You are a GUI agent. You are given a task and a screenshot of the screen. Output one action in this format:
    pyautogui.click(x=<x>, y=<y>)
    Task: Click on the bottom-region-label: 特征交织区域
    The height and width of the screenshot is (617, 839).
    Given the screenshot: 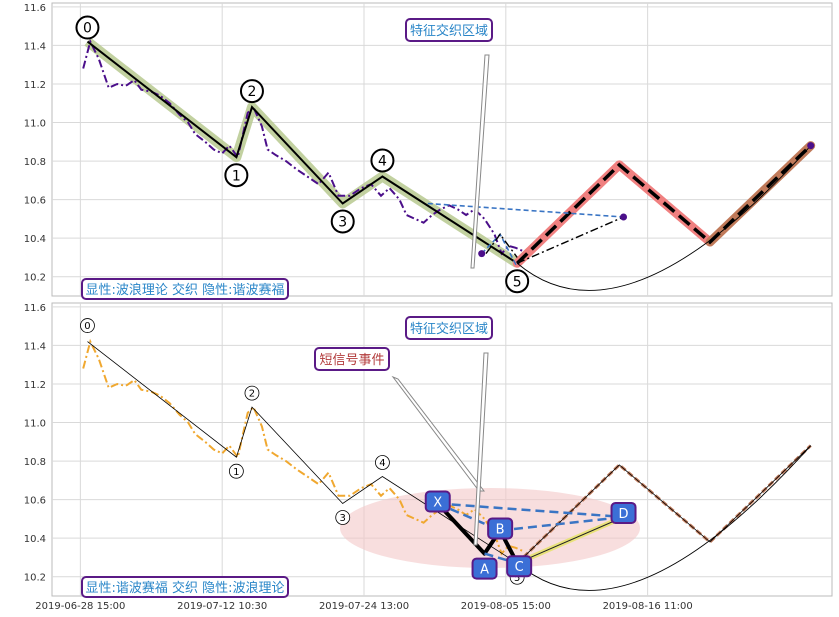 What is the action you would take?
    pyautogui.click(x=449, y=328)
    